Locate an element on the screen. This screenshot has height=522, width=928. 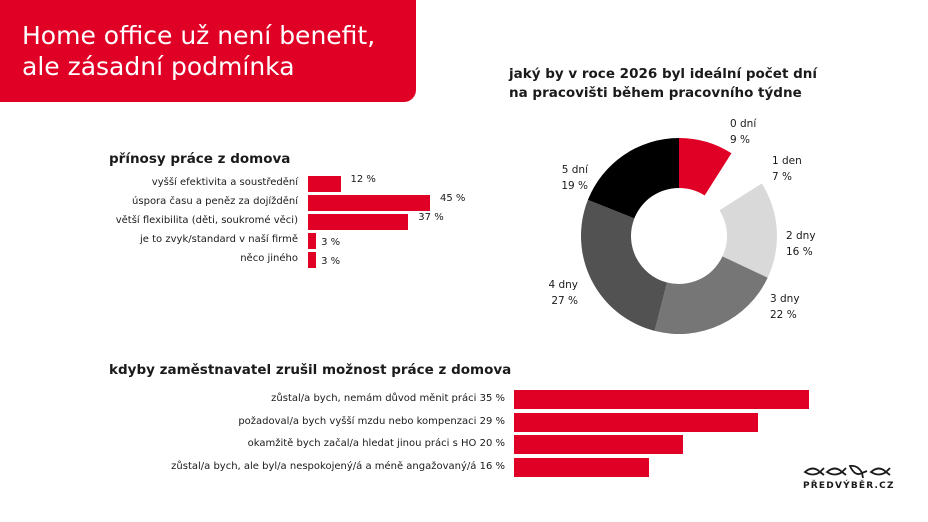
benefit-label: vyšší efektivita a soustředění is located at coordinates (224, 182).